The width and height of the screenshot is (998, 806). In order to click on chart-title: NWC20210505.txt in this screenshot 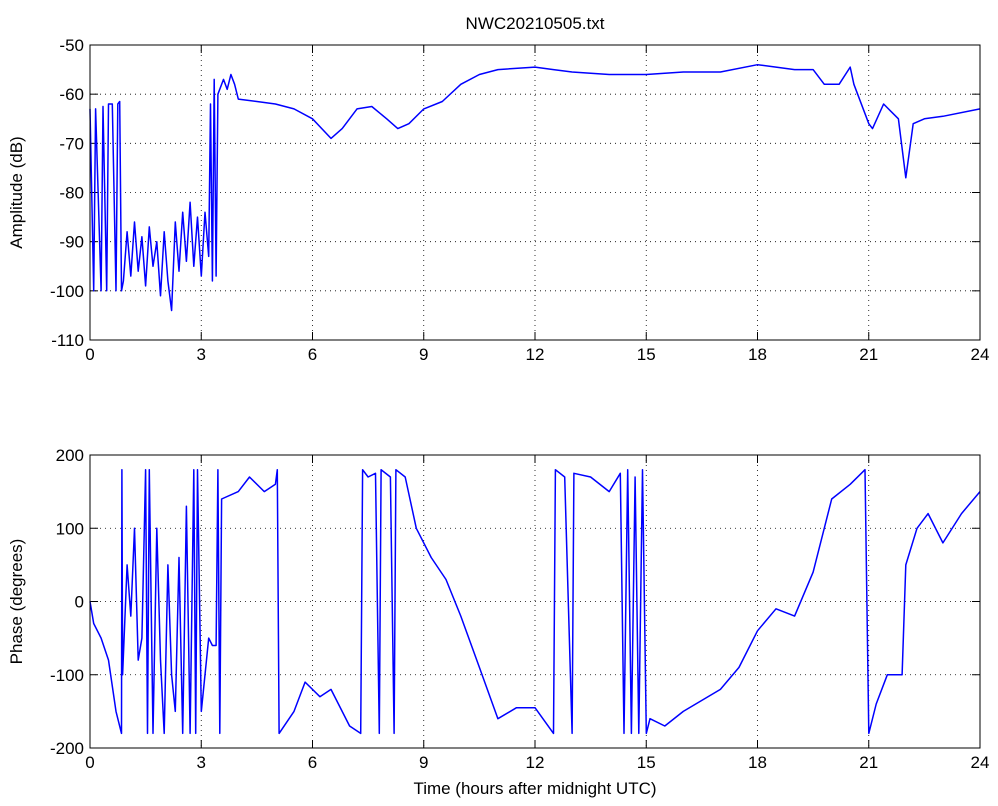, I will do `click(535, 23)`.